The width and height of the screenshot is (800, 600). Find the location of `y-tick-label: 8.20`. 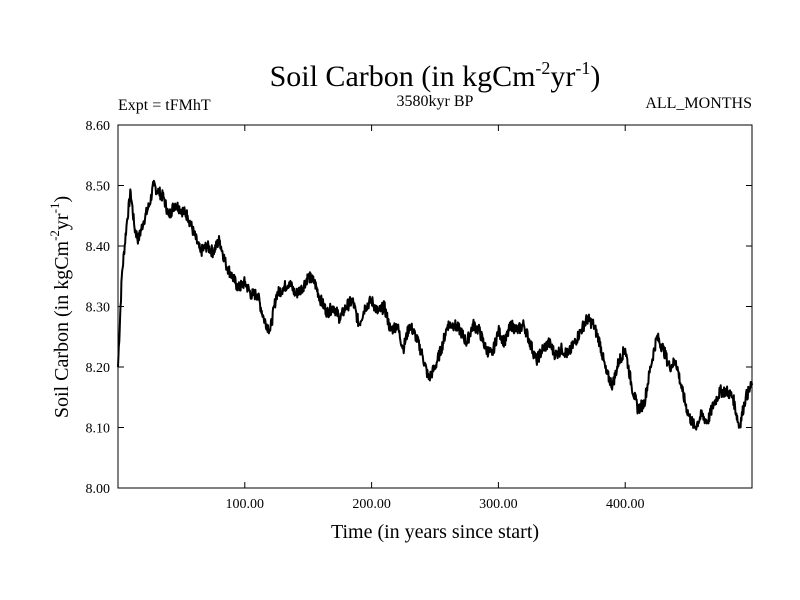

y-tick-label: 8.20 is located at coordinates (98, 368).